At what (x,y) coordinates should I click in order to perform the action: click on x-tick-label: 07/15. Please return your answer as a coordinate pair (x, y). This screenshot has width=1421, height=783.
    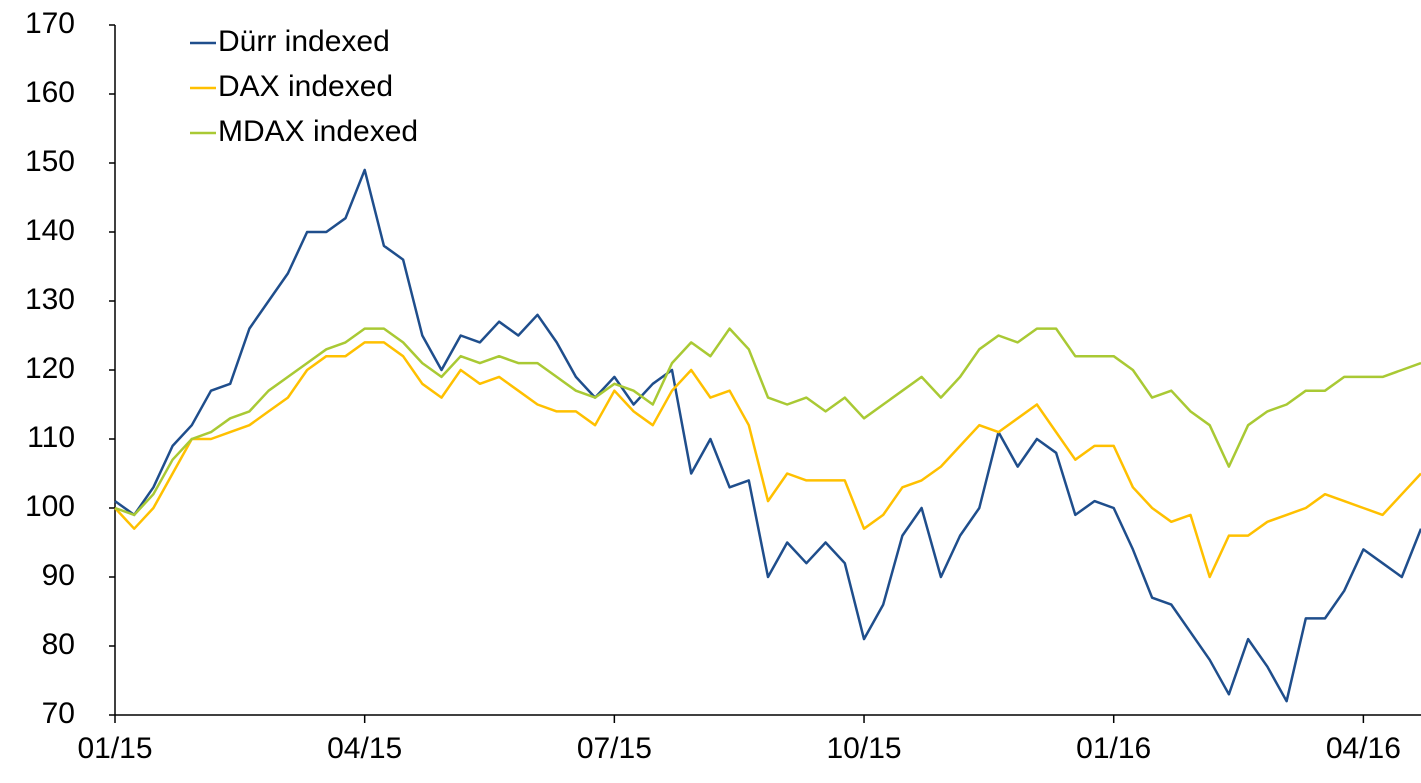
    Looking at the image, I should click on (614, 748).